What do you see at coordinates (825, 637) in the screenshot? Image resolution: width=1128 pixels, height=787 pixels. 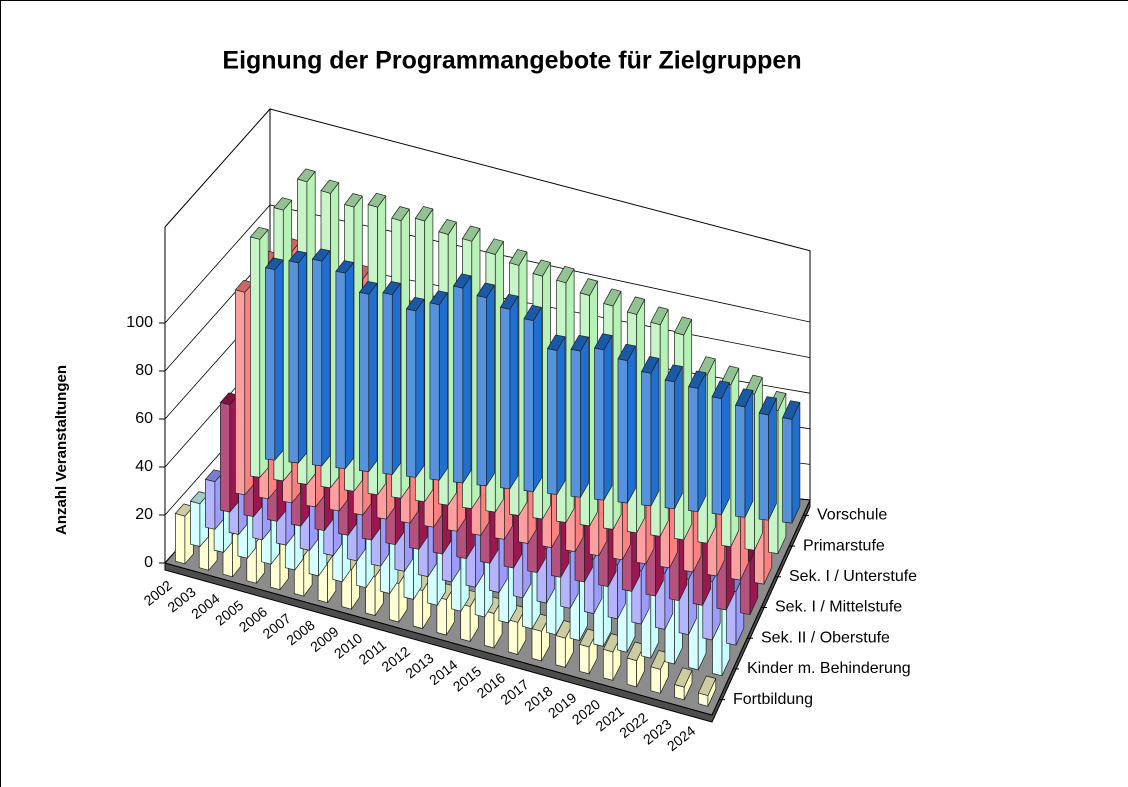 I see `series-label: Sek. II / Oberstufe` at bounding box center [825, 637].